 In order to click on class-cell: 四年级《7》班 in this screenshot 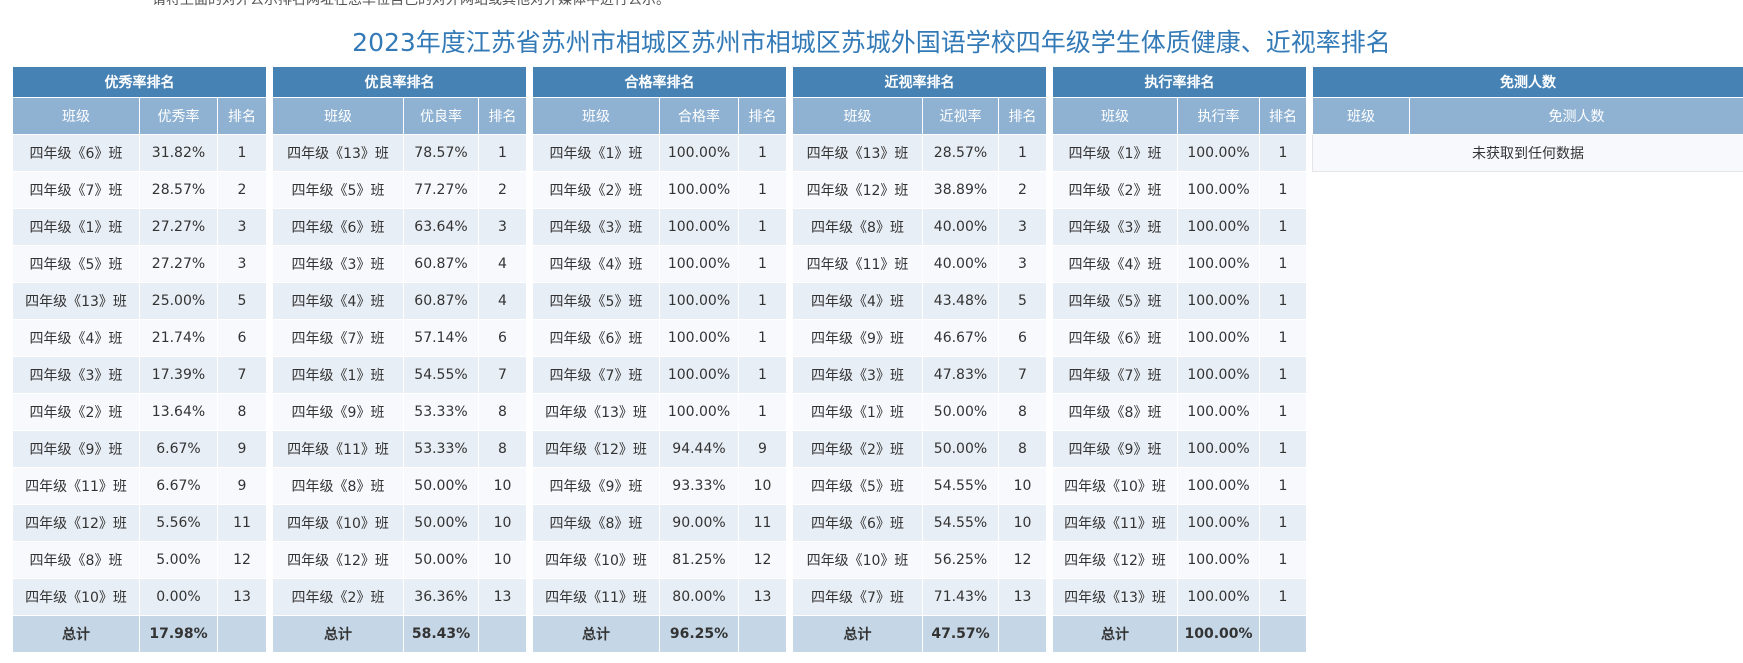, I will do `click(596, 375)`.